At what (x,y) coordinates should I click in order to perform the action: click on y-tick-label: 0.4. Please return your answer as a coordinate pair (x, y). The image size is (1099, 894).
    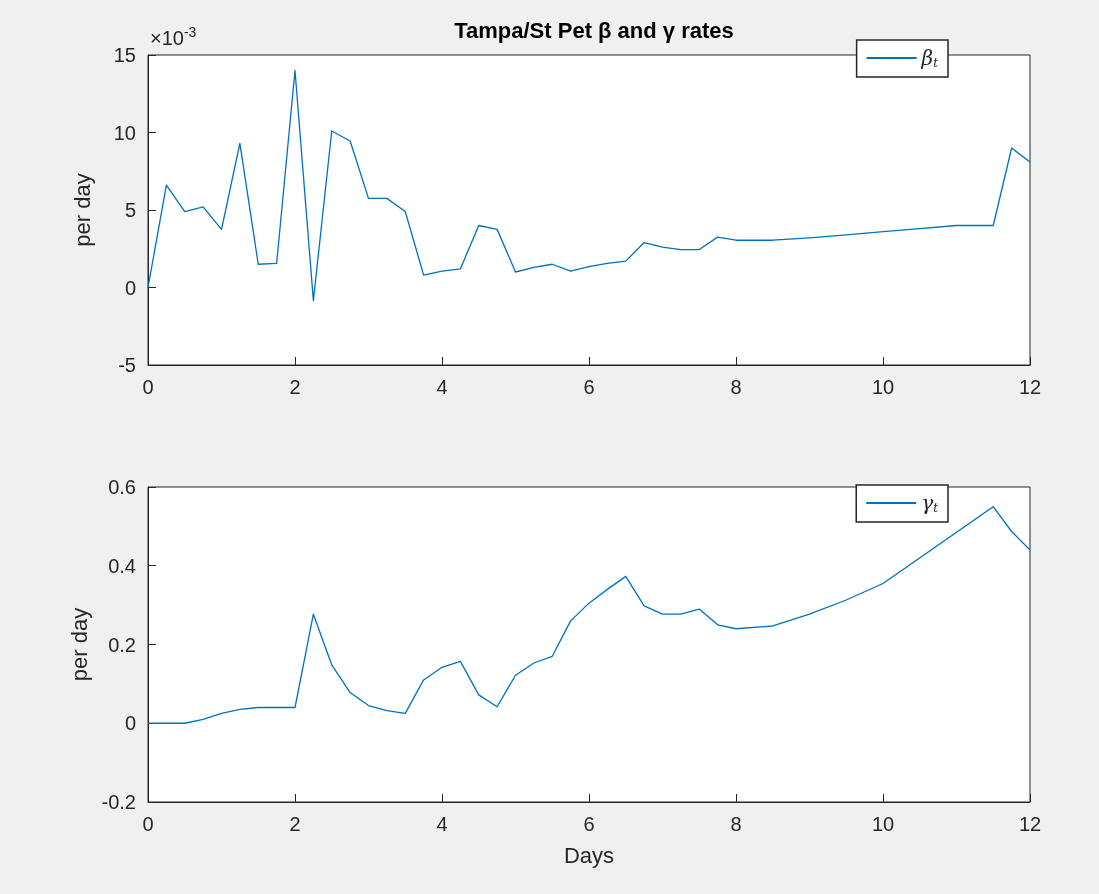
    Looking at the image, I should click on (122, 565).